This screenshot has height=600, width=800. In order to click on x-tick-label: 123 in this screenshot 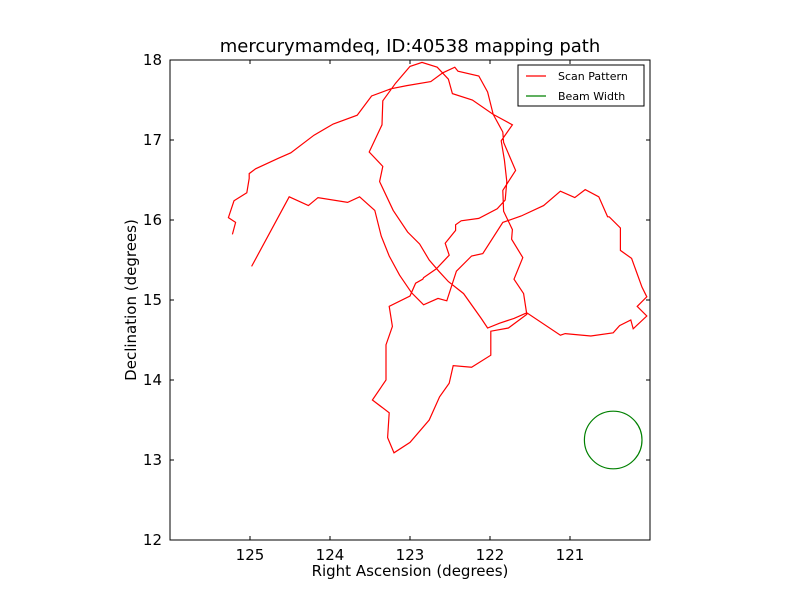, I will do `click(410, 555)`.